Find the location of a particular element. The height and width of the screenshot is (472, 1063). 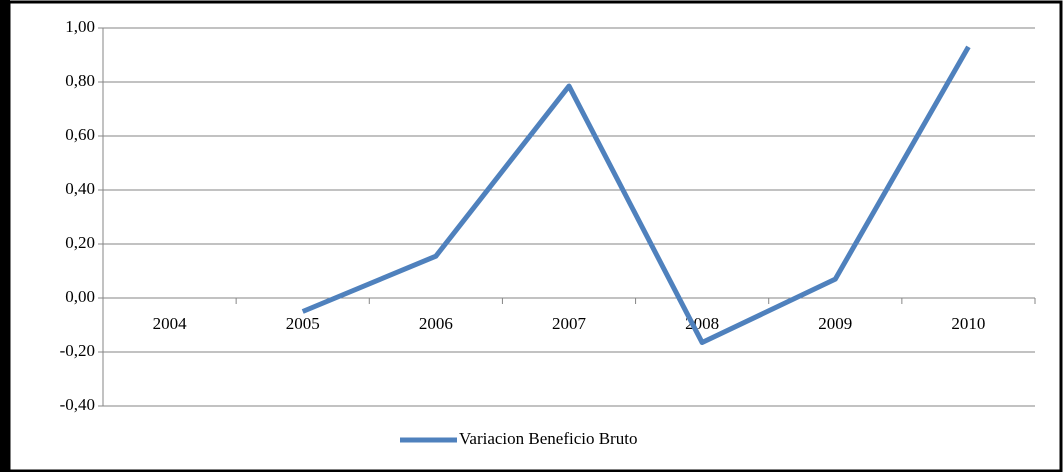

y-tick-label: -0,20 is located at coordinates (77, 350).